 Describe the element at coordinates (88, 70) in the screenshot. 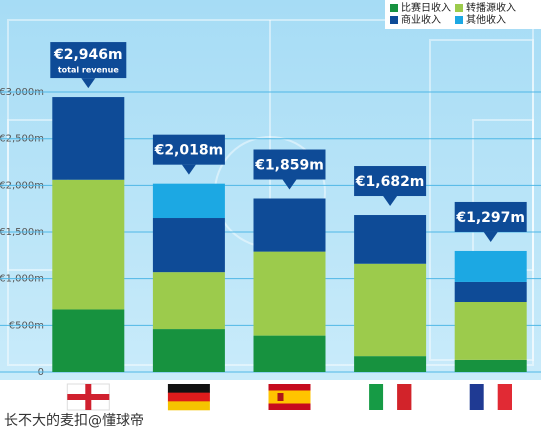

I see `callout-note: total revenue` at that location.